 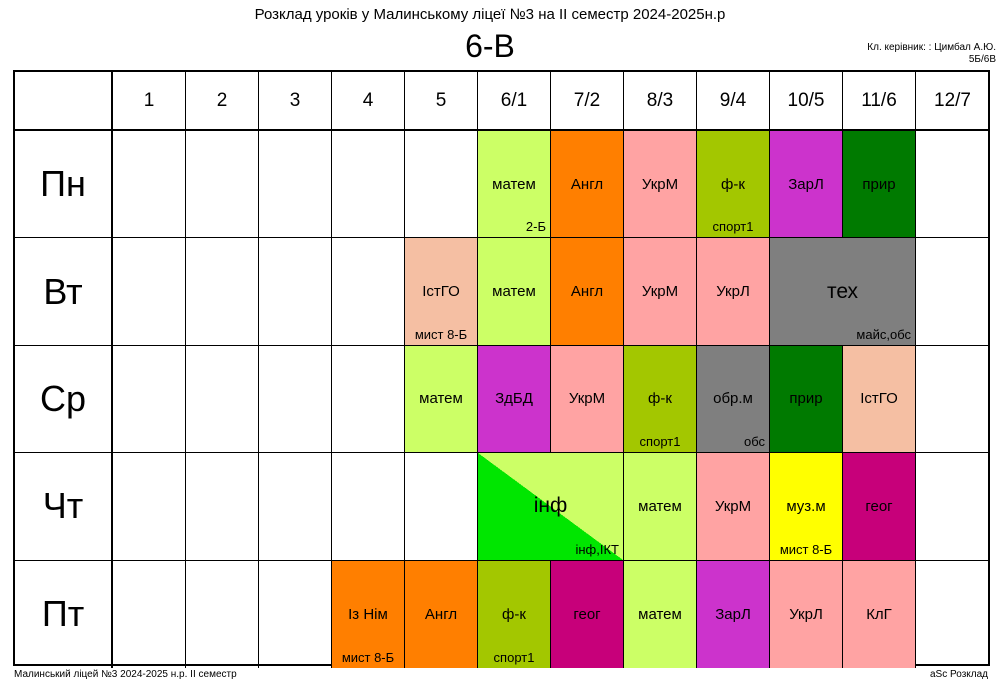 I want to click on period-header: 9/4, so click(x=733, y=101).